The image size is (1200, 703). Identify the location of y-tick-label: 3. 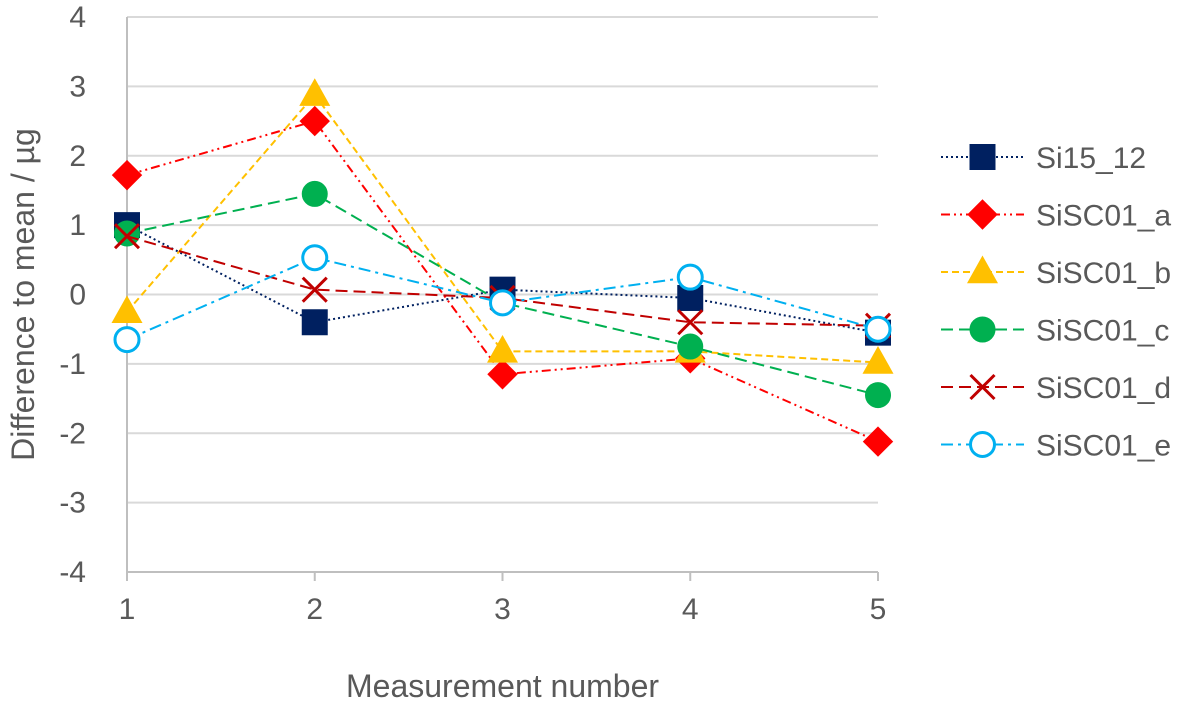
(77, 86).